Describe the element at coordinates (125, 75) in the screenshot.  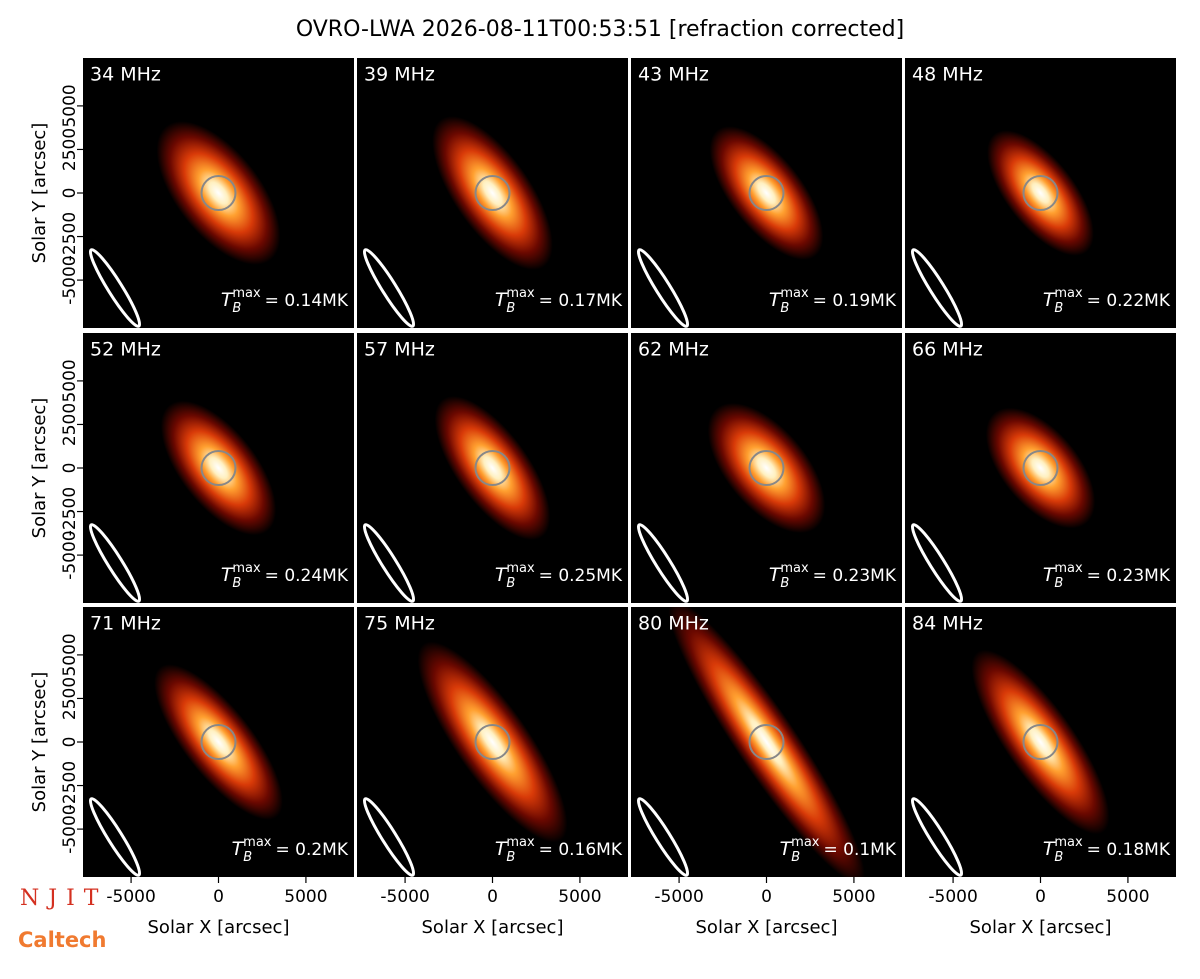
I see `panel-title: 34 MHz` at that location.